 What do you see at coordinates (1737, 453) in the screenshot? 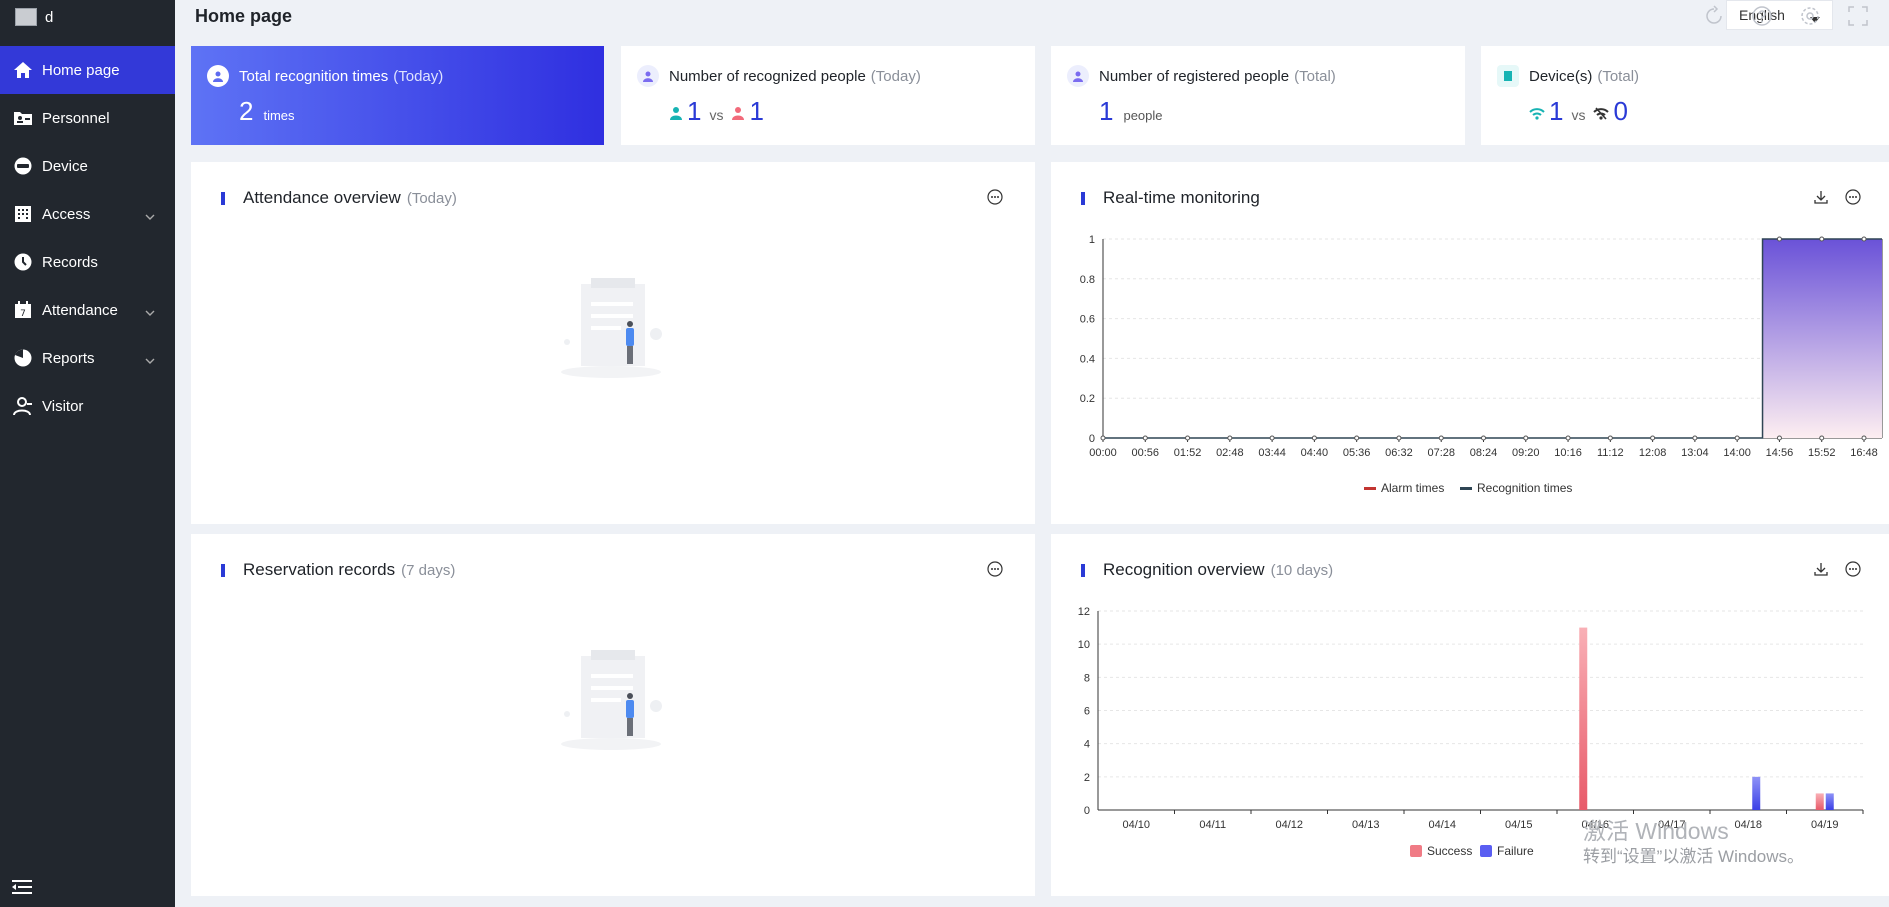
I see `x-tick-label: 14:00` at bounding box center [1737, 453].